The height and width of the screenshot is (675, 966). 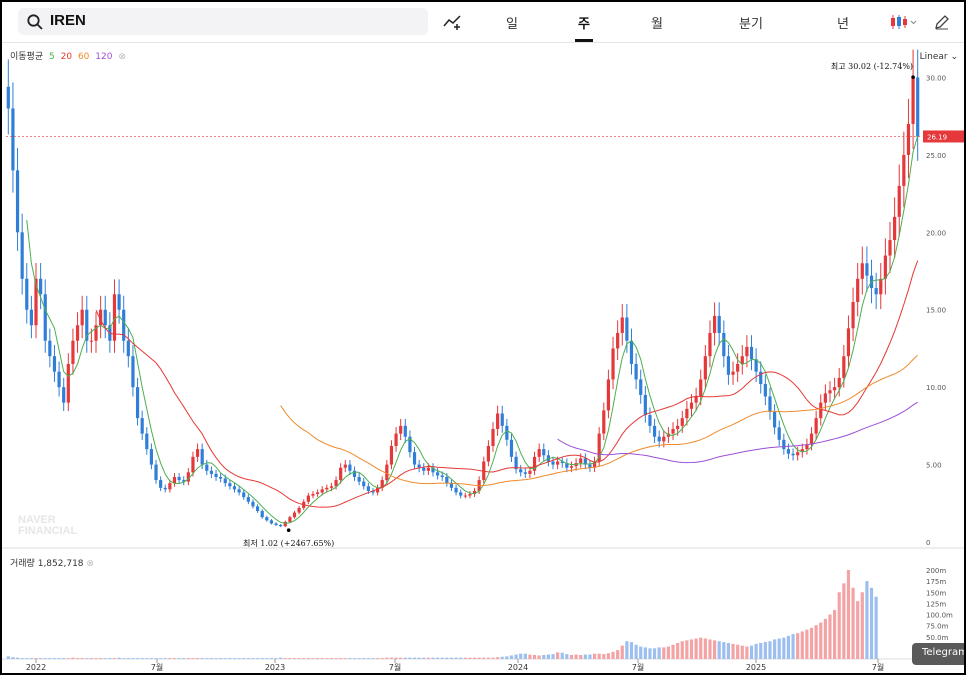 What do you see at coordinates (512, 24) in the screenshot?
I see `tab-day: 일` at bounding box center [512, 24].